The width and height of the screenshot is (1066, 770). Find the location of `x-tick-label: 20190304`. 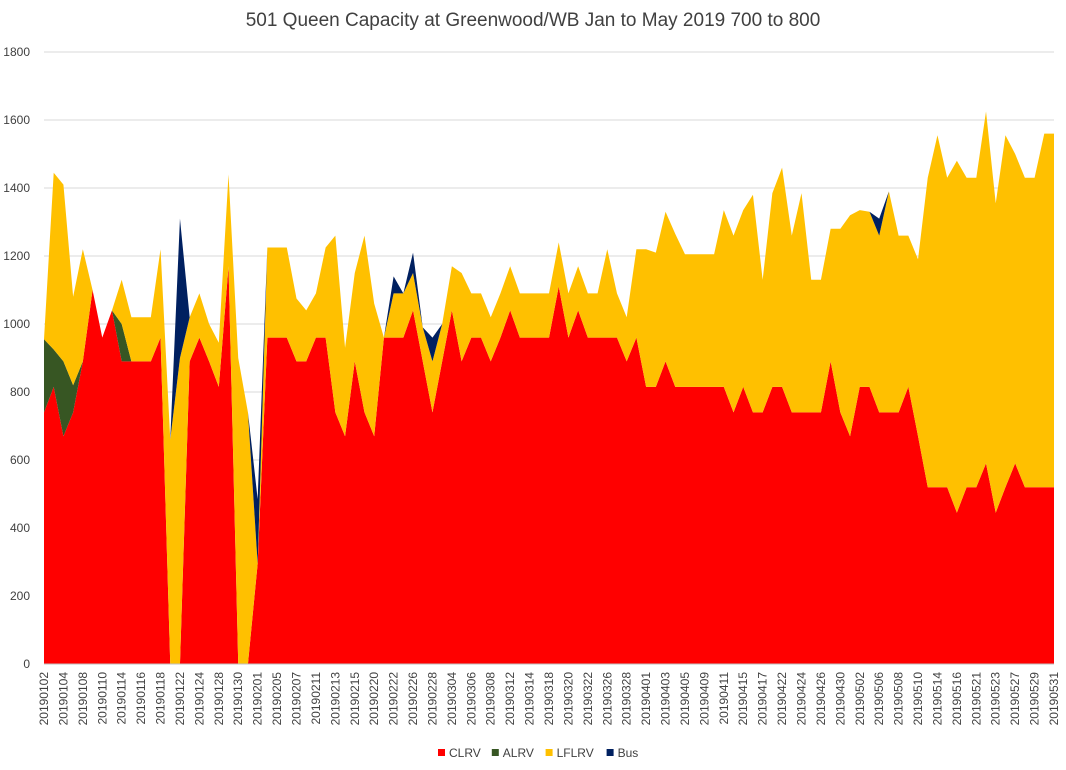

x-tick-label: 20190304 is located at coordinates (452, 699).